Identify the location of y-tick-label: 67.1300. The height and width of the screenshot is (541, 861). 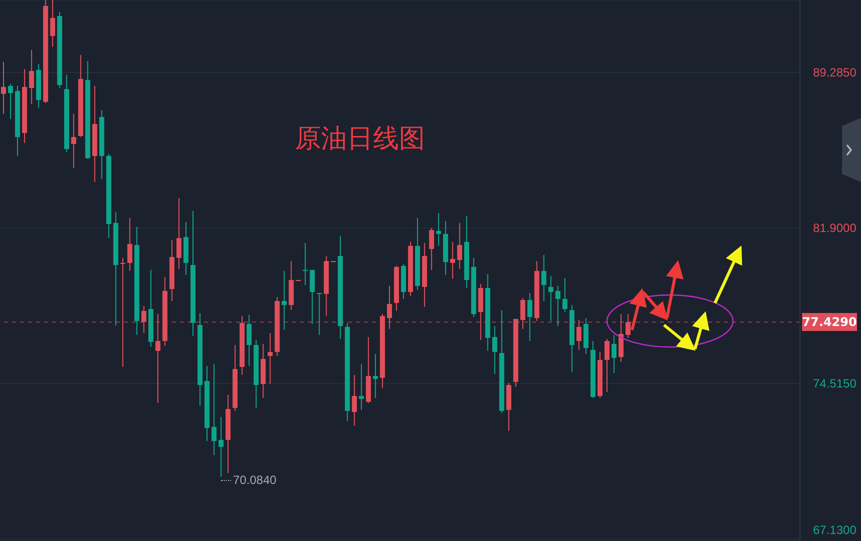
(835, 530).